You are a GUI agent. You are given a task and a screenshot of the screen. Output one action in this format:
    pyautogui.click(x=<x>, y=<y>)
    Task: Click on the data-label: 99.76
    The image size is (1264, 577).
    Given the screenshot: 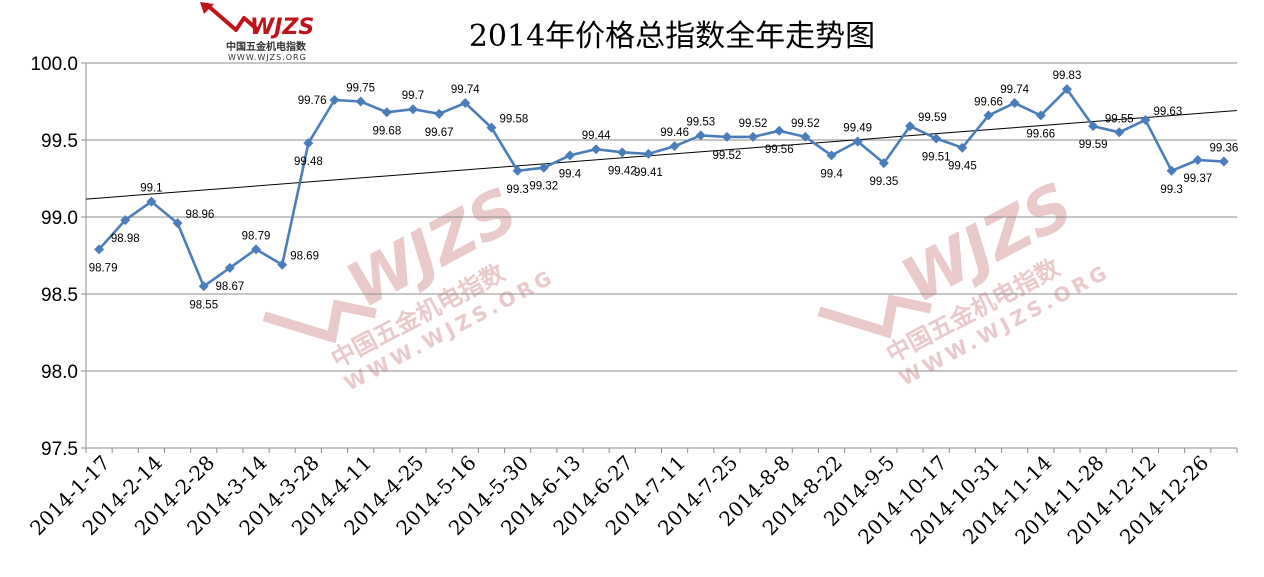 What is the action you would take?
    pyautogui.click(x=312, y=101)
    